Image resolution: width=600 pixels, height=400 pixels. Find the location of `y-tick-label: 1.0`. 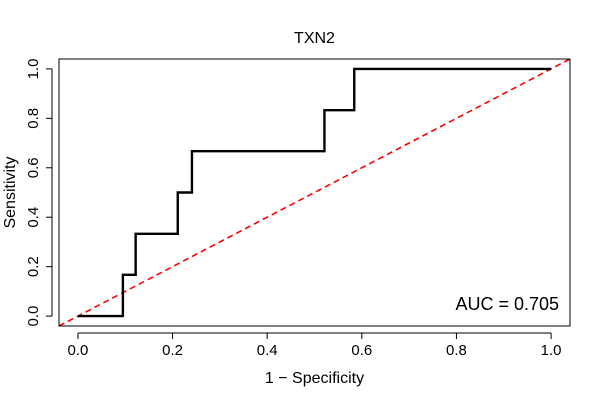

y-tick-label: 1.0 is located at coordinates (33, 68).